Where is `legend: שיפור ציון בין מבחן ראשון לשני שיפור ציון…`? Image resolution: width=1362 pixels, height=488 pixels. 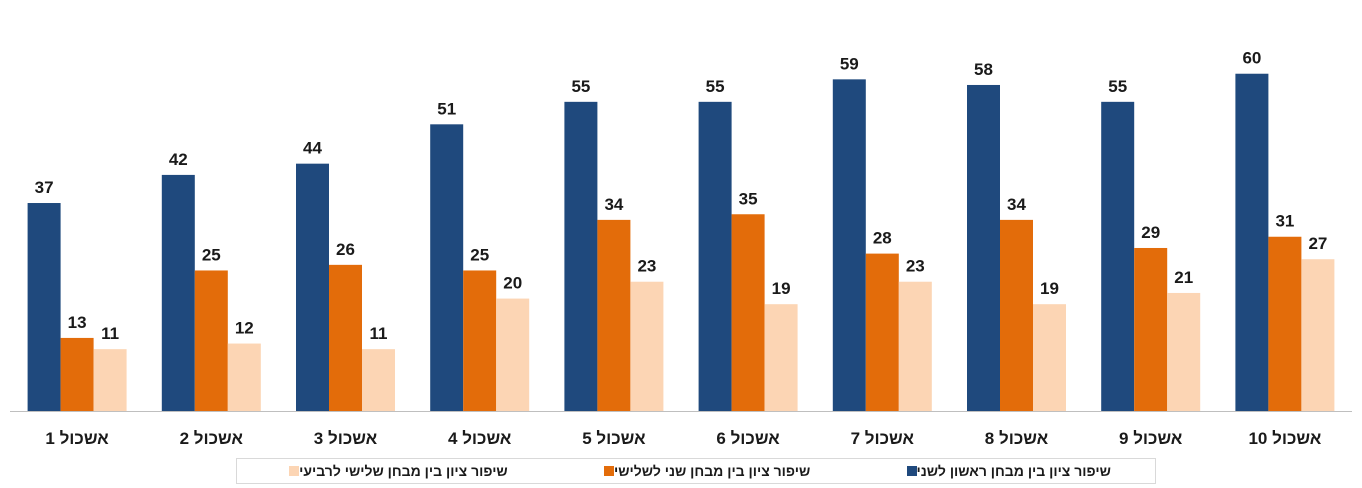
legend: שיפור ציון בין מבחן ראשון לשני שיפור ציון… is located at coordinates (696, 471).